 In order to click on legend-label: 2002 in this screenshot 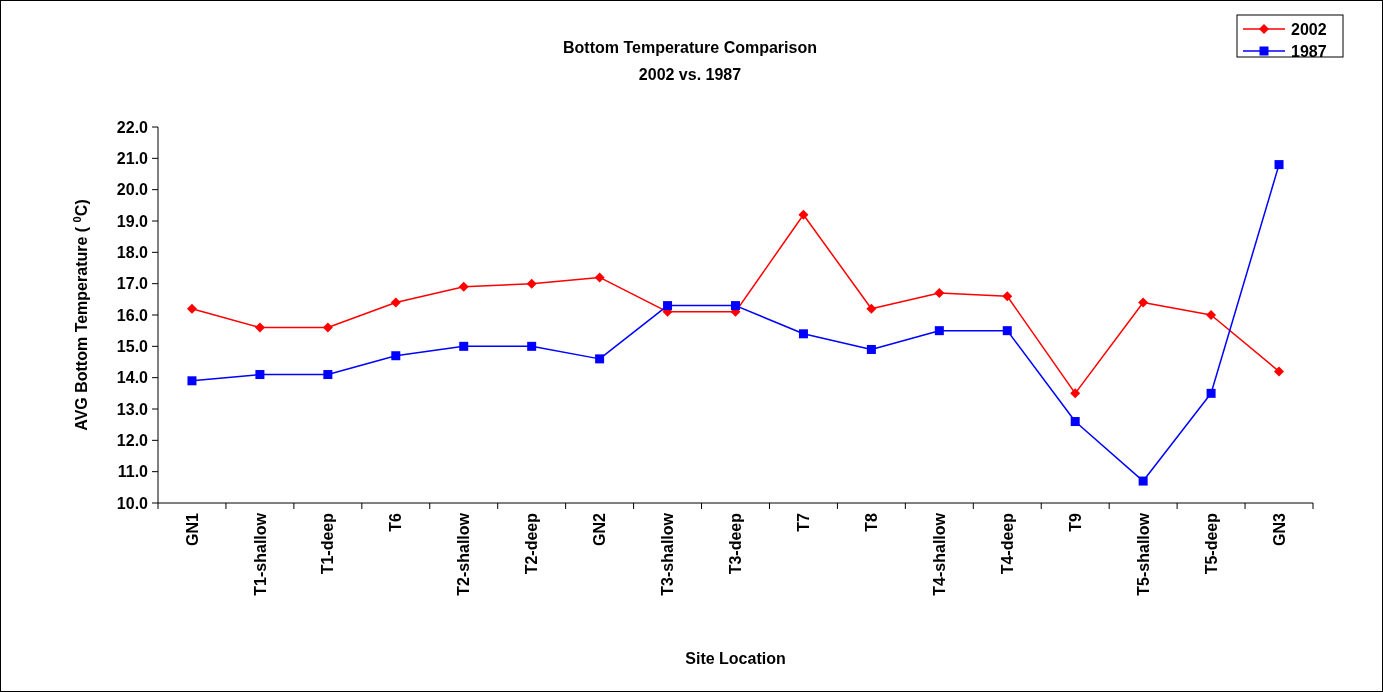, I will do `click(1309, 29)`.